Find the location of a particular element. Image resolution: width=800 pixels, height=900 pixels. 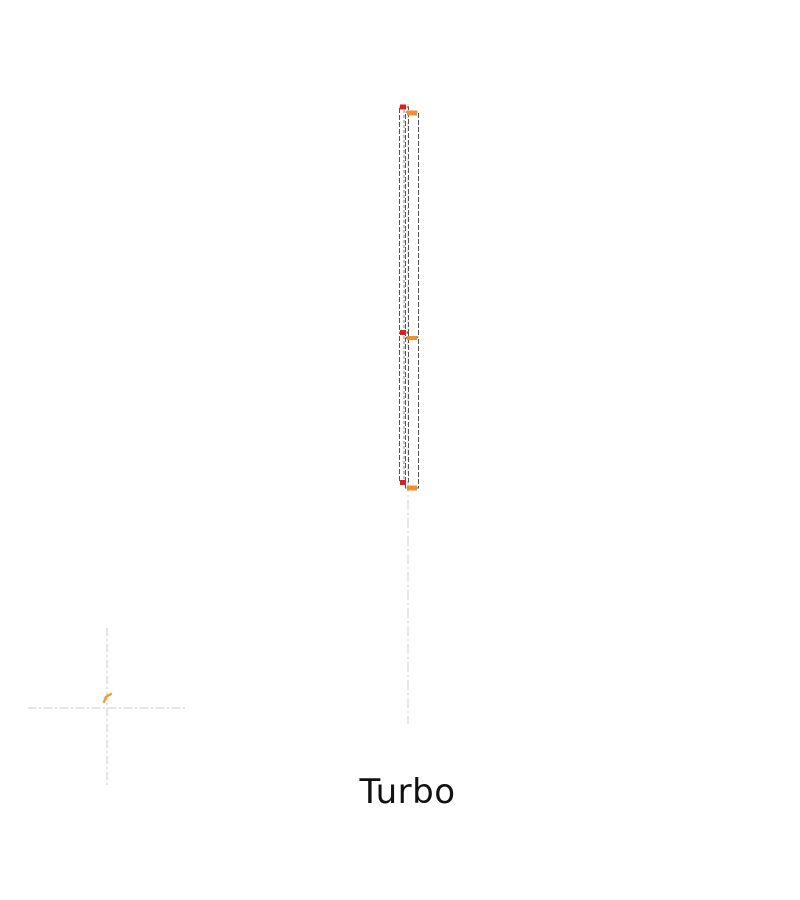

lower-segment is located at coordinates (409, 410).